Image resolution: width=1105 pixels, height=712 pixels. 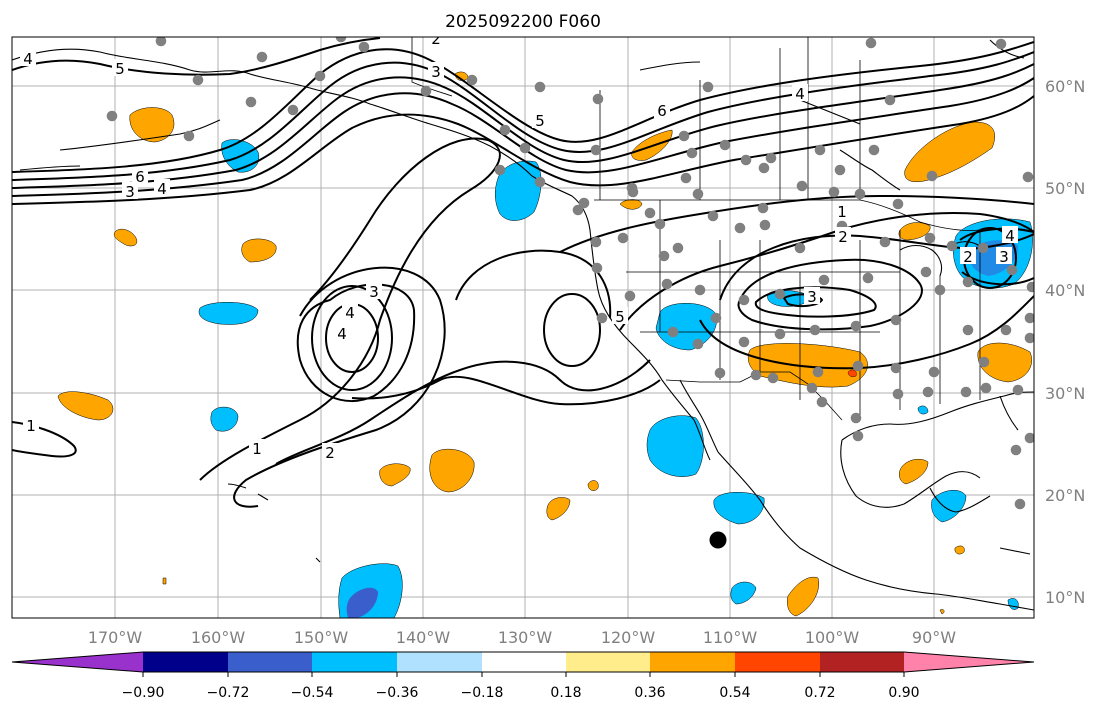 What do you see at coordinates (312, 693) in the screenshot?
I see `colorbar-tick-label: −0.54` at bounding box center [312, 693].